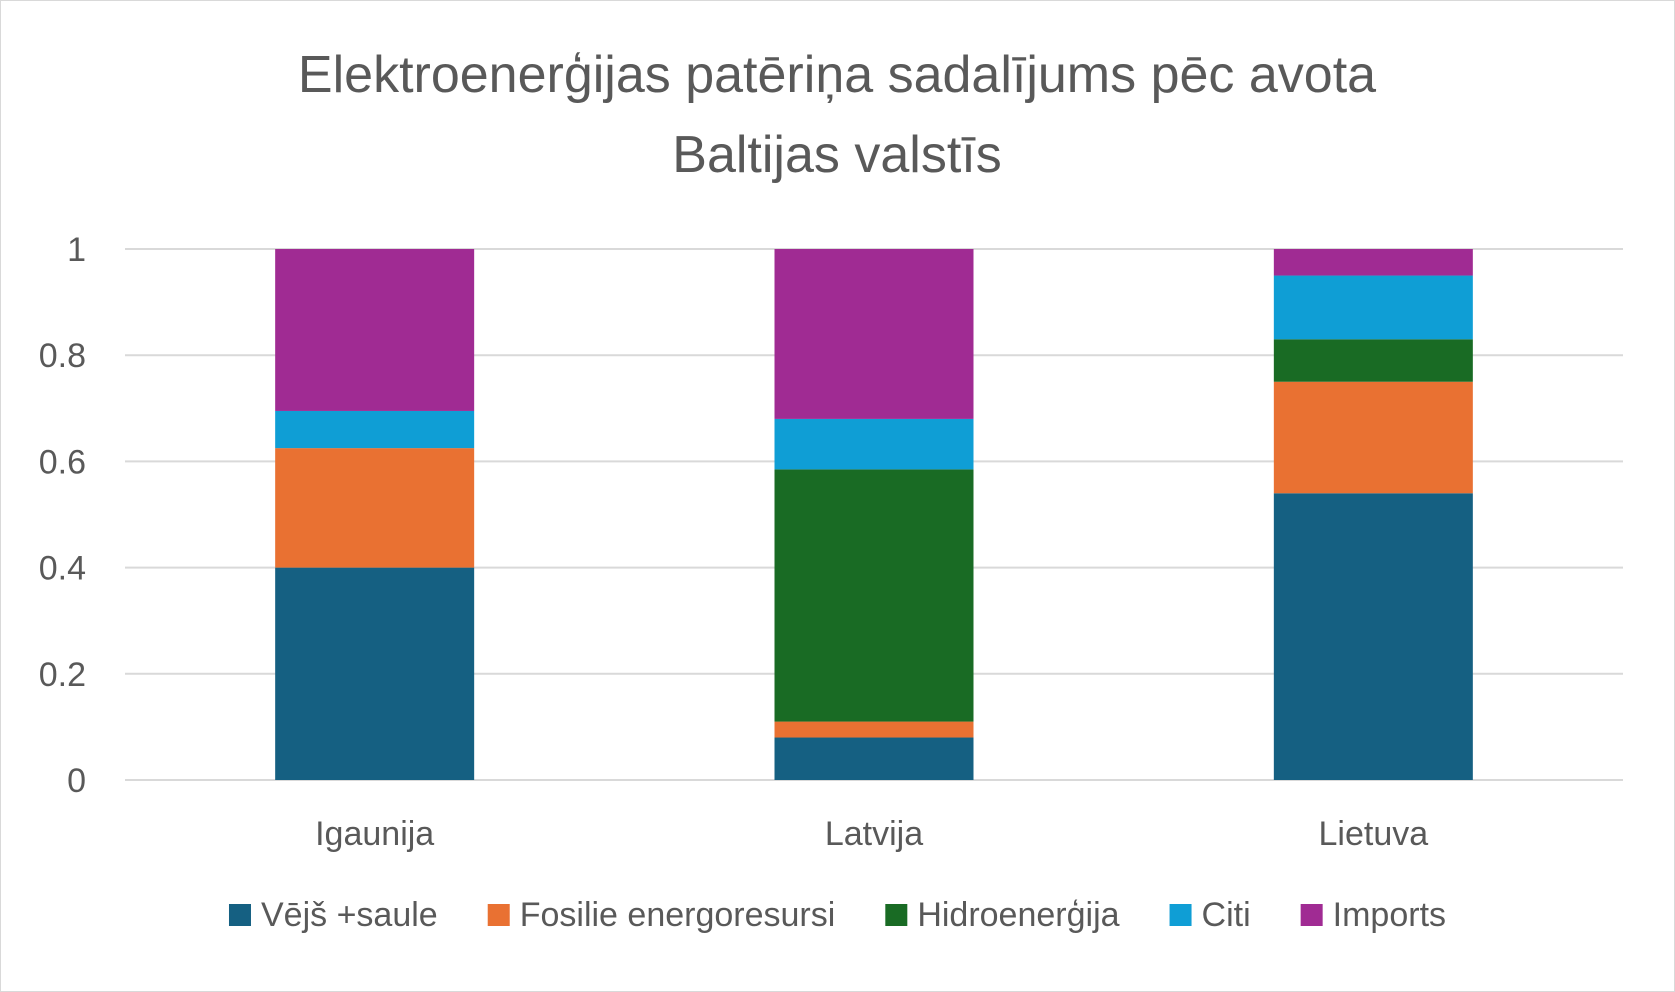  What do you see at coordinates (1018, 915) in the screenshot?
I see `legend-label: Hidroenerģija` at bounding box center [1018, 915].